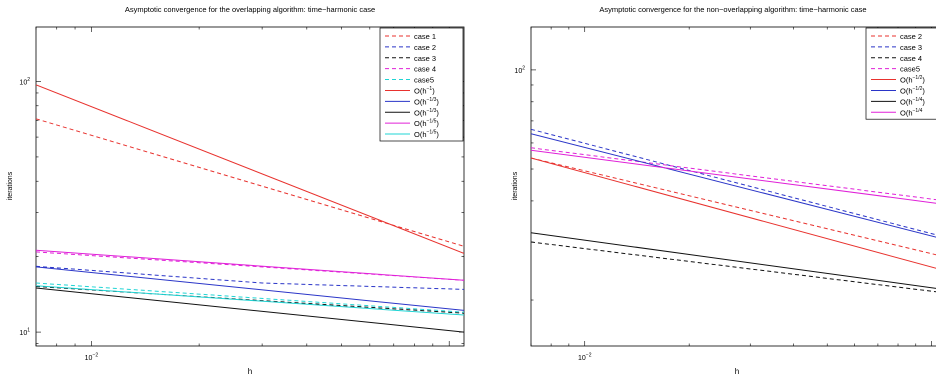 The image size is (936, 380). I want to click on y-tick-labels: 10¹ 10², so click(24, 207).